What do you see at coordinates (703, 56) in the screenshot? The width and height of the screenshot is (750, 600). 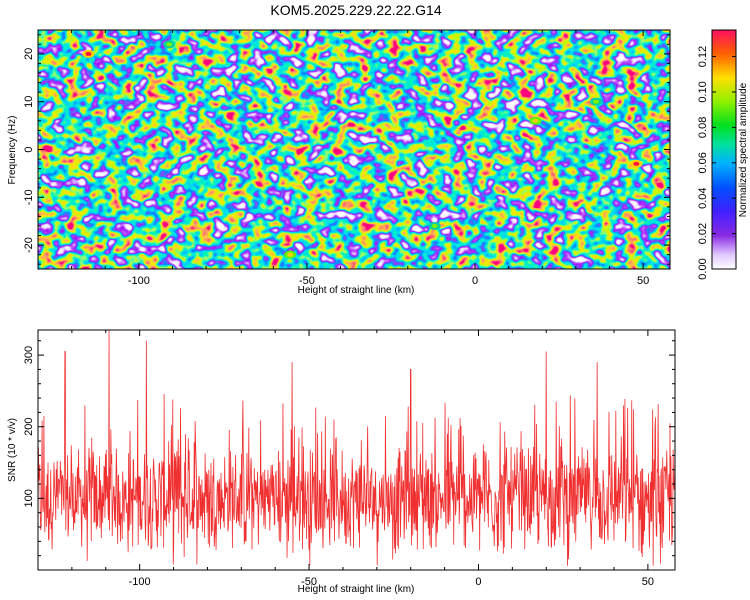 I see `colorbar-tick-label: 0.12` at bounding box center [703, 56].